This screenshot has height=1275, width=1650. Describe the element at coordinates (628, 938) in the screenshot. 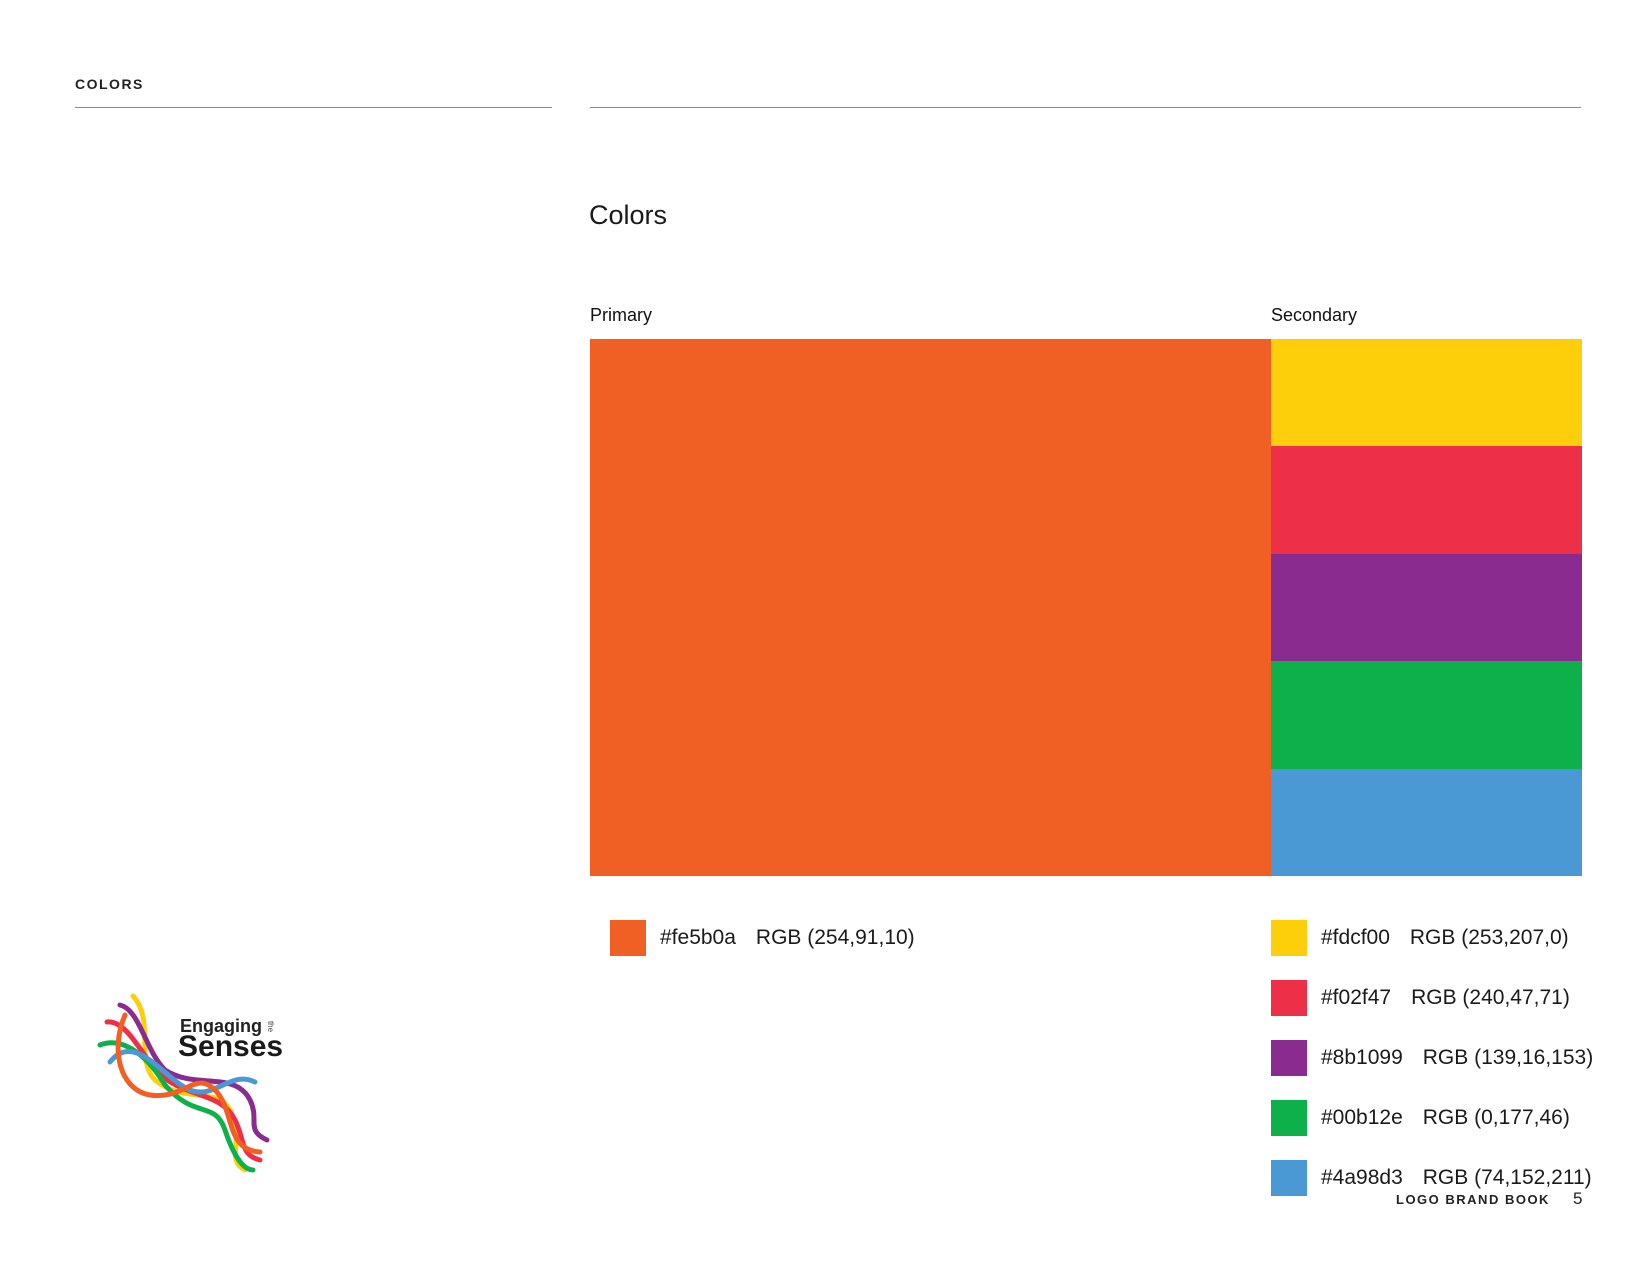

I see `primary-legend-chip` at that location.